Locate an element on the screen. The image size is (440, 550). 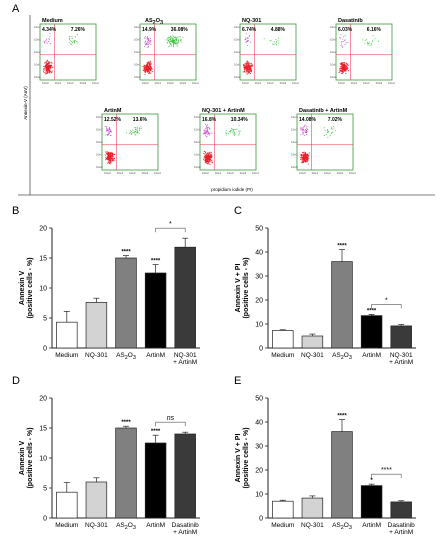
significance-3: **** is located at coordinates (342, 417).